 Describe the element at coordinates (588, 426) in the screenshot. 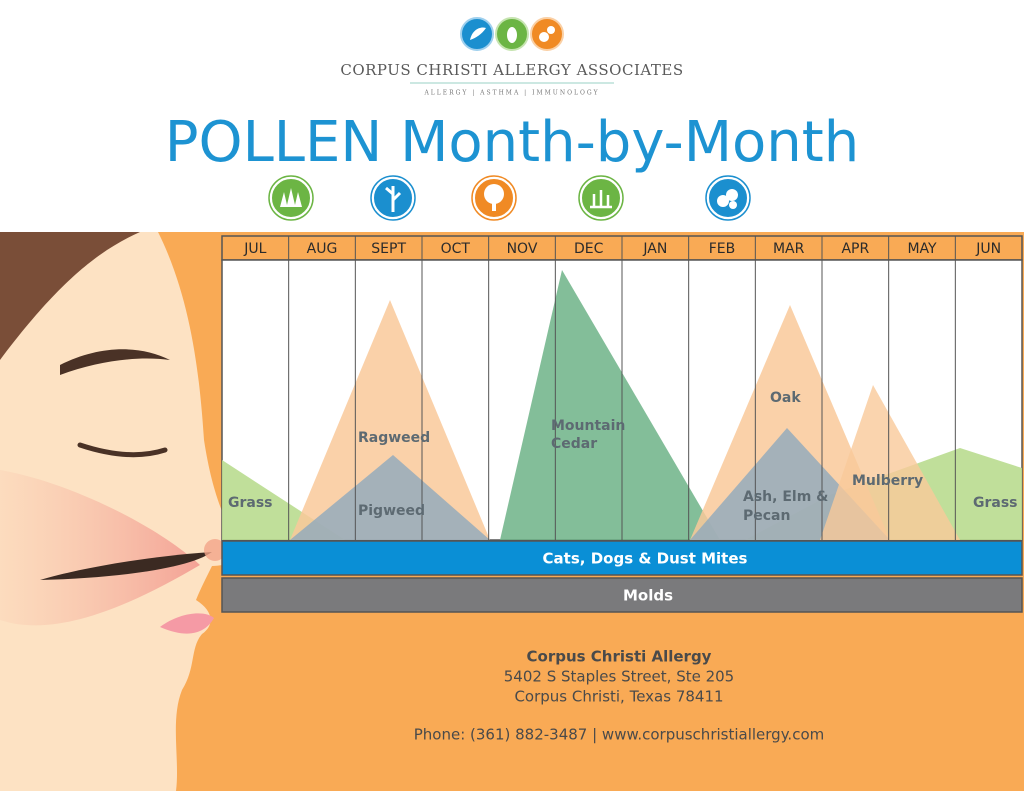

I see `pollen-label: Mountain` at that location.